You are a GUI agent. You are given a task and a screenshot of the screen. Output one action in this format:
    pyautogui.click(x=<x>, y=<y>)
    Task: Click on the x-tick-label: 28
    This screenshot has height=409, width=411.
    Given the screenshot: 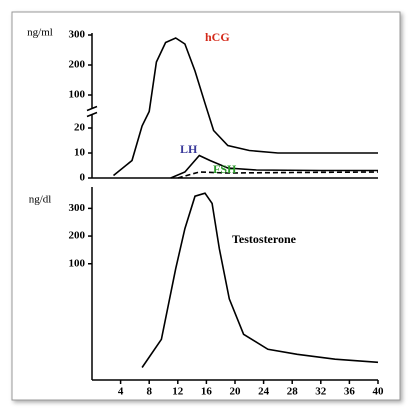 What is the action you would take?
    pyautogui.click(x=293, y=392)
    